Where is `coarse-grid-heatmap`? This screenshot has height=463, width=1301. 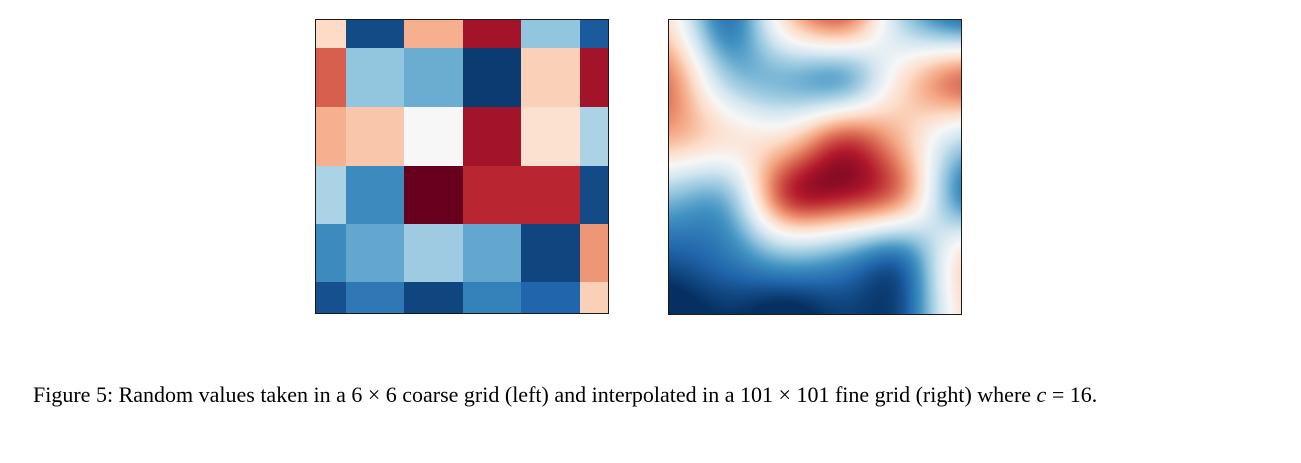 coarse-grid-heatmap is located at coordinates (462, 166).